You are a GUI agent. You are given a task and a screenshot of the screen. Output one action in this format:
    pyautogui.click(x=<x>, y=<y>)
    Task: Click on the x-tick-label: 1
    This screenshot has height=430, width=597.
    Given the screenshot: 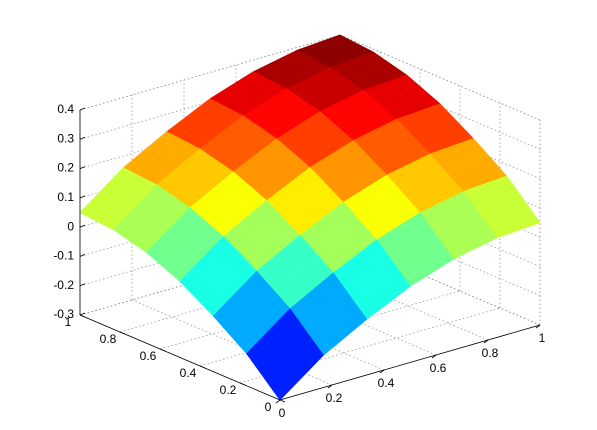 What is the action you would take?
    pyautogui.click(x=542, y=338)
    